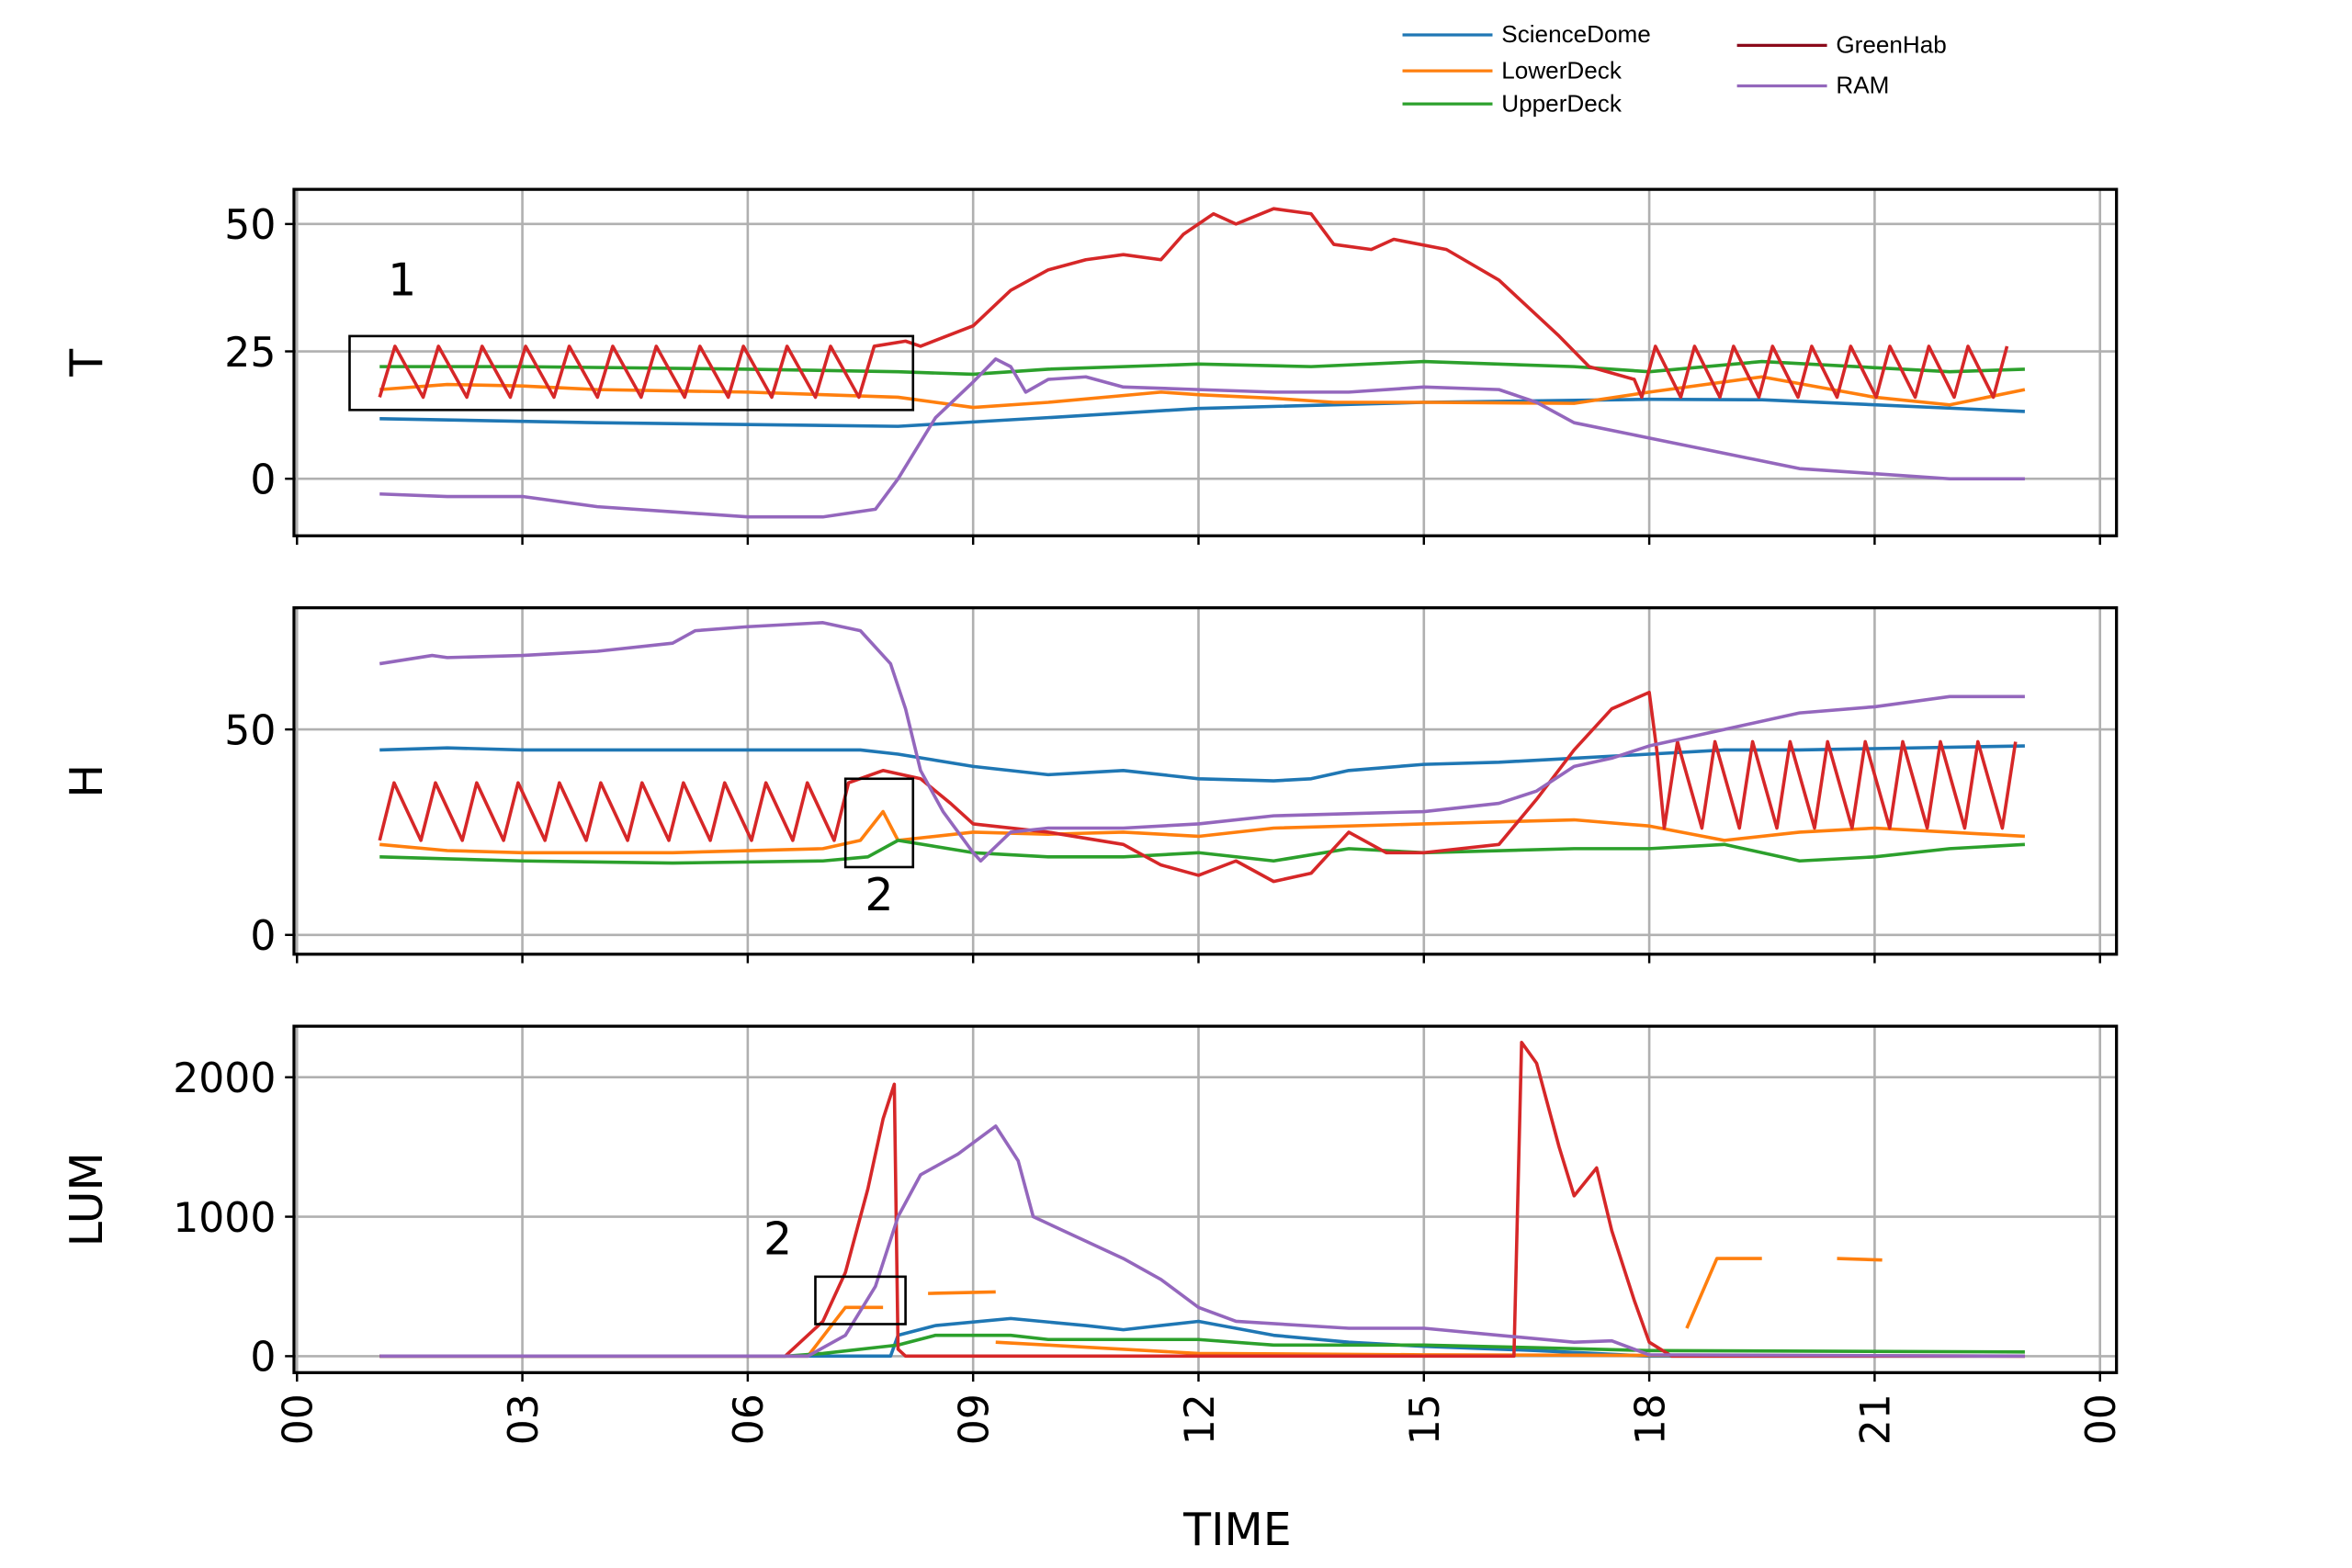 The width and height of the screenshot is (2352, 1568). Describe the element at coordinates (1237, 1530) in the screenshot. I see `x-axis-label: TIME` at that location.